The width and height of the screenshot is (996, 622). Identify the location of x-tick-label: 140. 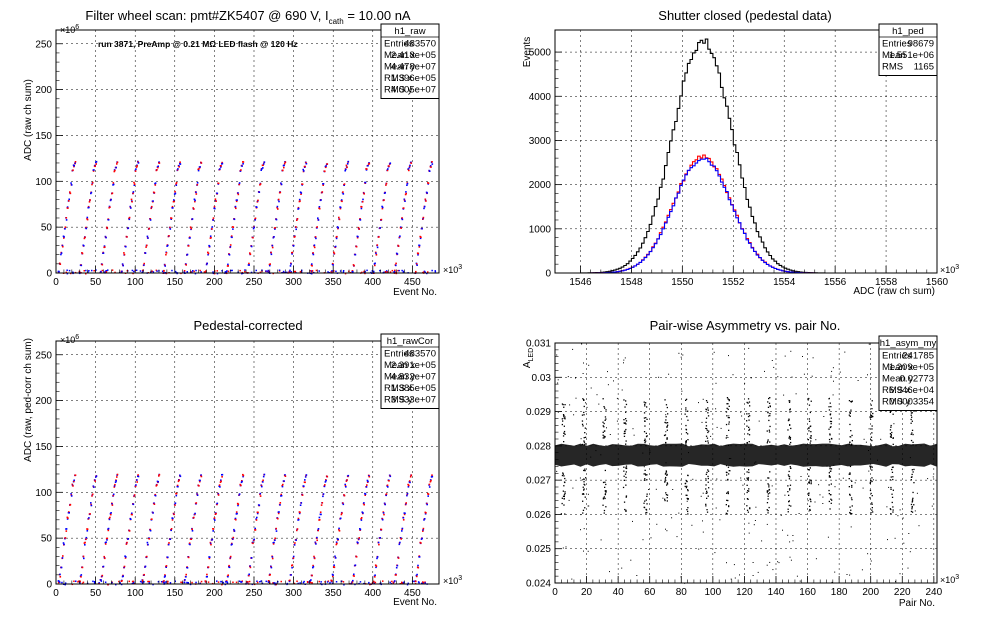
(776, 592).